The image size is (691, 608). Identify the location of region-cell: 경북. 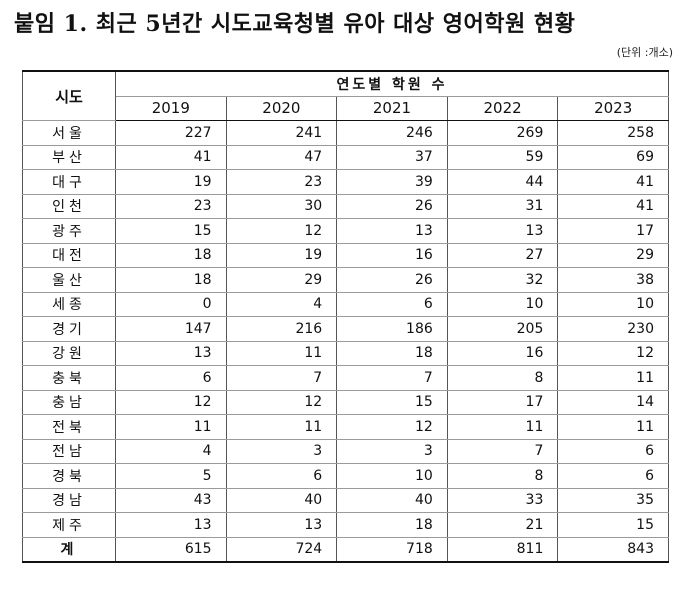
(69, 476).